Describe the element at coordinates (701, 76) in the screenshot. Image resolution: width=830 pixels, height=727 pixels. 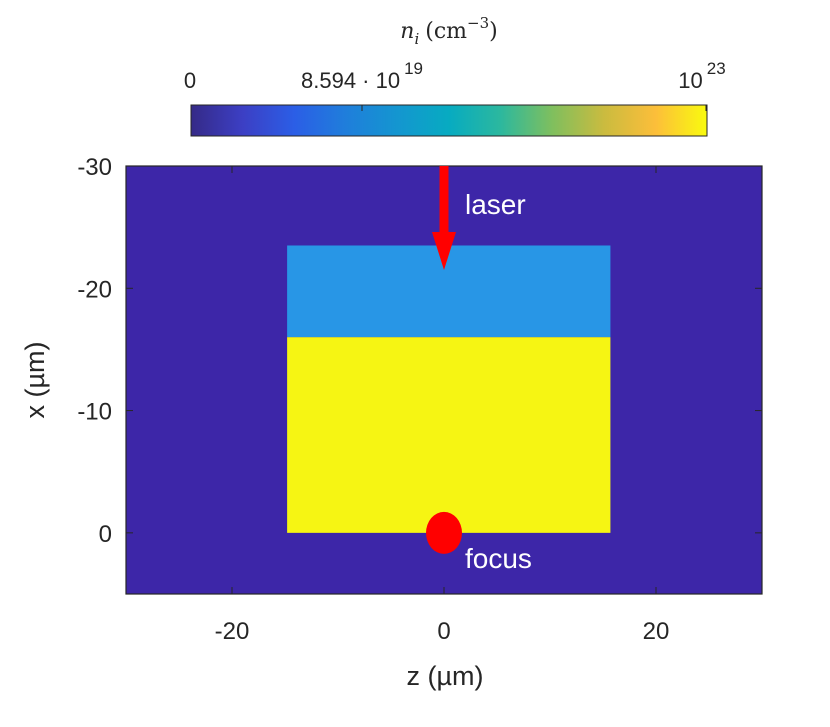
I see `colorbar-tick-label-2: 10 23` at that location.